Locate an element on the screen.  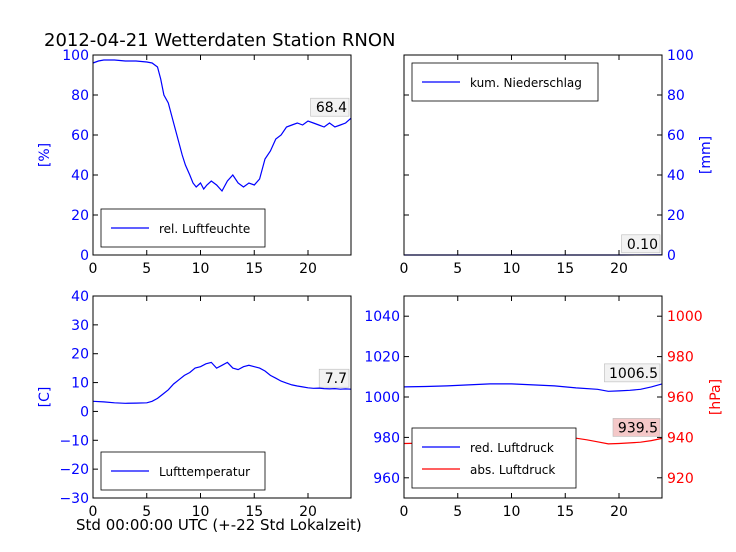
value-annotation-2: 939.5 is located at coordinates (638, 428).